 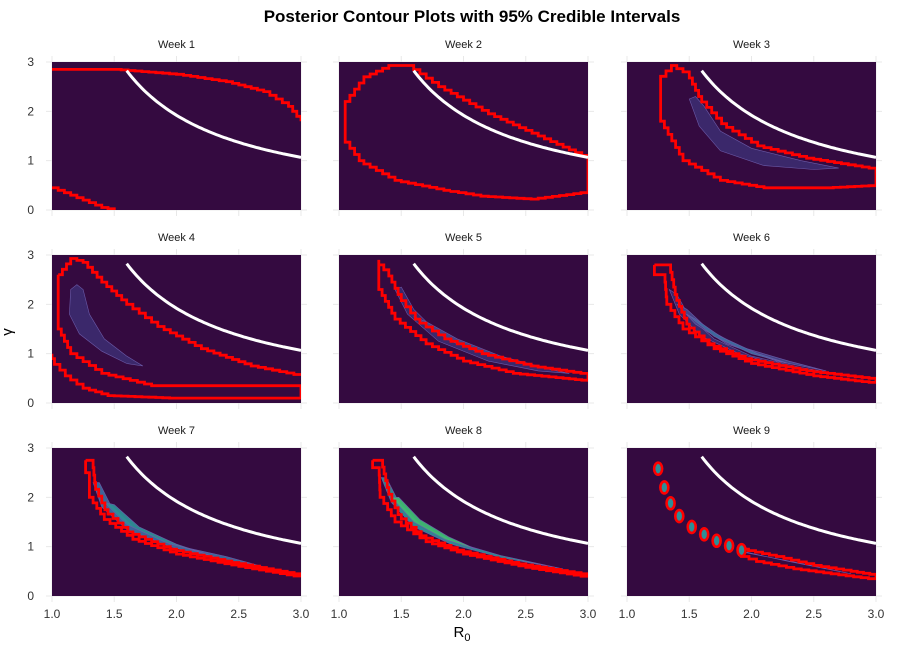 I want to click on panel-4: Week 4 0 1 2 3, so click(x=167, y=321).